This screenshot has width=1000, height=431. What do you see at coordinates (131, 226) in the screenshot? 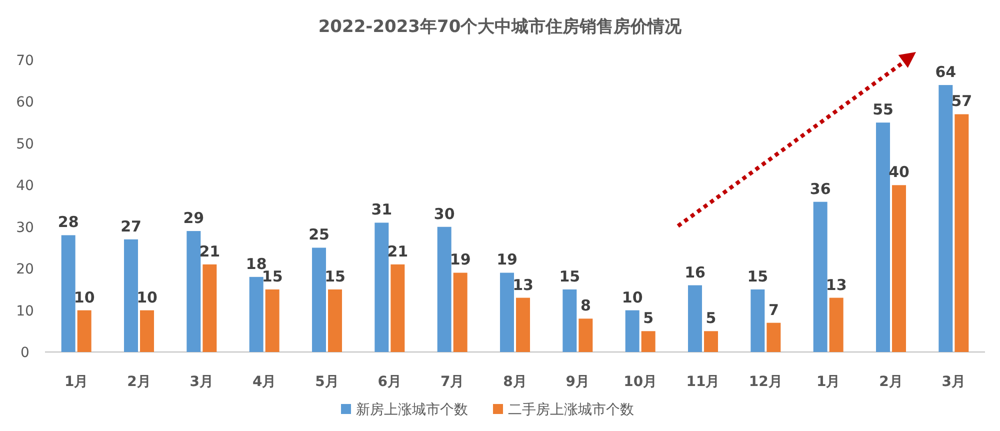
I see `data-label: 27` at bounding box center [131, 226].